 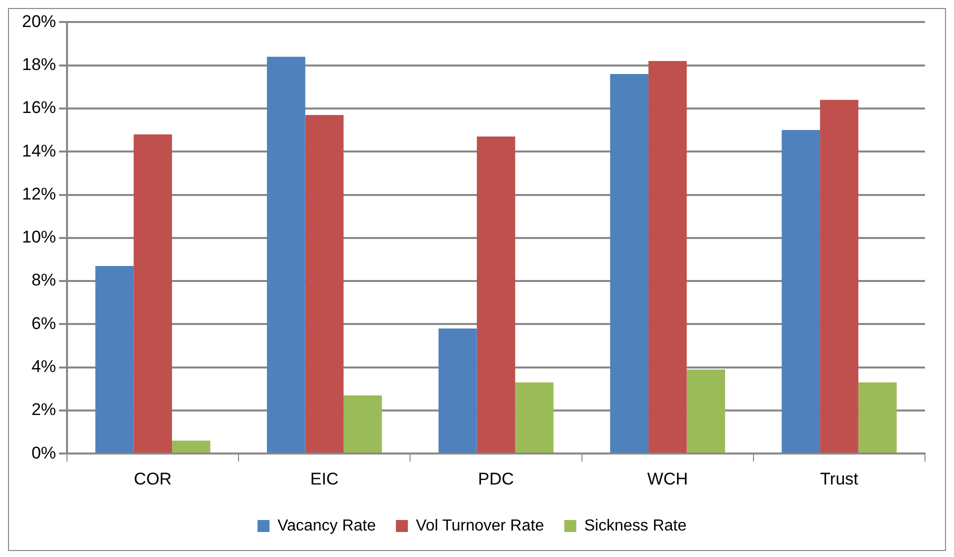 What do you see at coordinates (43, 410) in the screenshot?
I see `y-tick-label: 2%` at bounding box center [43, 410].